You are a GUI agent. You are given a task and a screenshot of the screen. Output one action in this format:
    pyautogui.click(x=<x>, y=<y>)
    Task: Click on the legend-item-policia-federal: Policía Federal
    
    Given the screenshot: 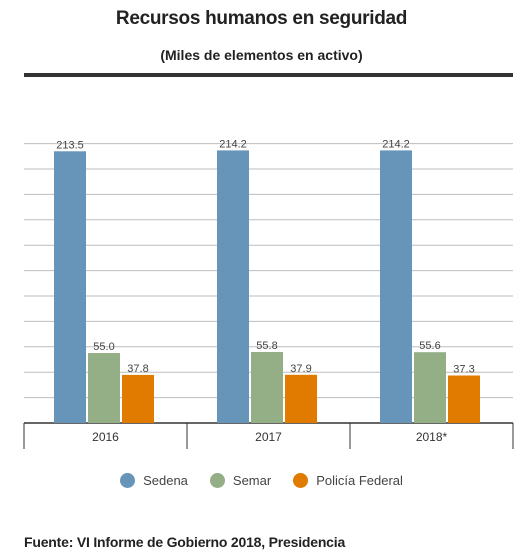 What is the action you would take?
    pyautogui.click(x=348, y=480)
    